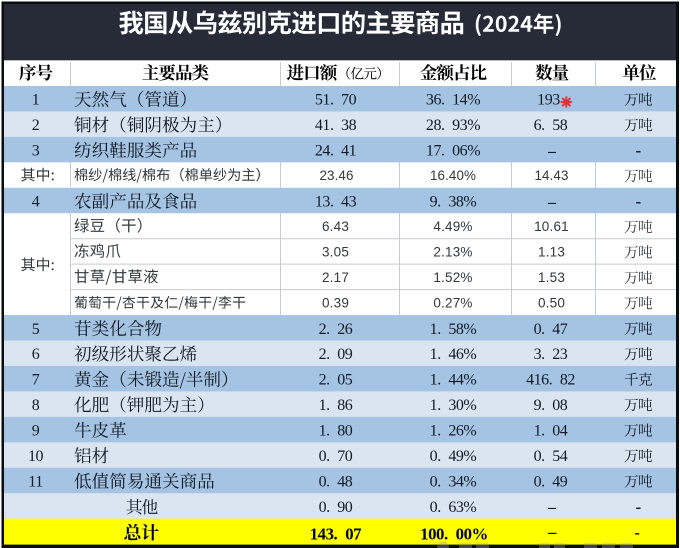  I want to click on svg-text: 11, so click(35, 482).